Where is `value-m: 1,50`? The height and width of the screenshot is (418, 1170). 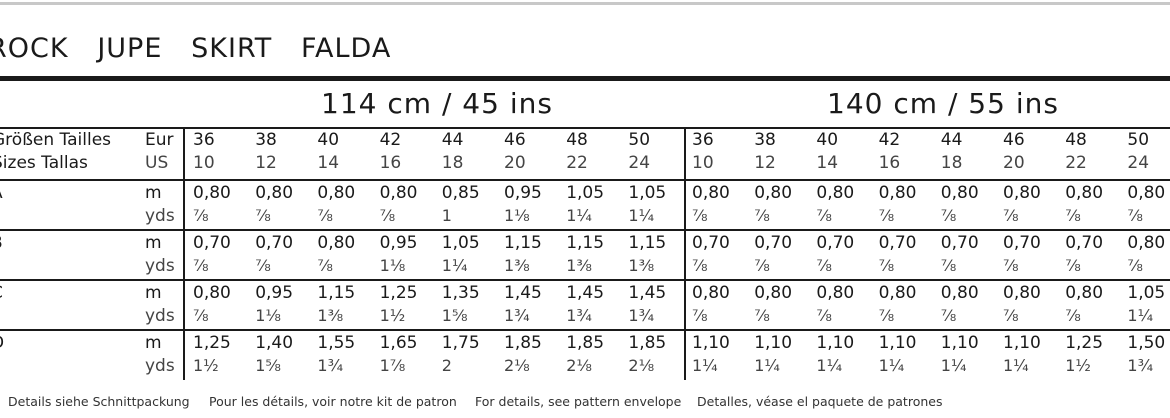
value-m: 1,50 is located at coordinates (1146, 343).